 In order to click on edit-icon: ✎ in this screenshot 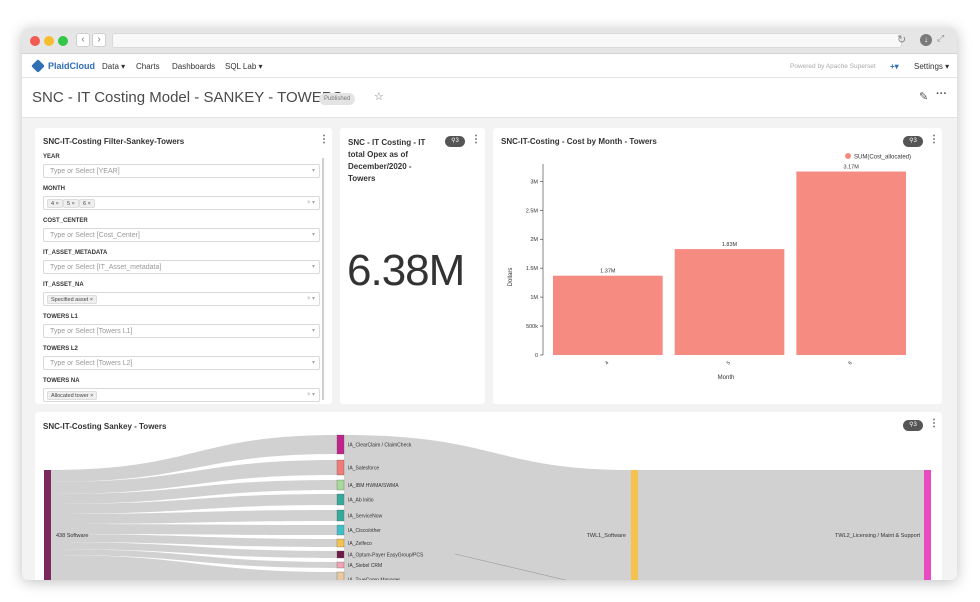, I will do `click(924, 97)`.